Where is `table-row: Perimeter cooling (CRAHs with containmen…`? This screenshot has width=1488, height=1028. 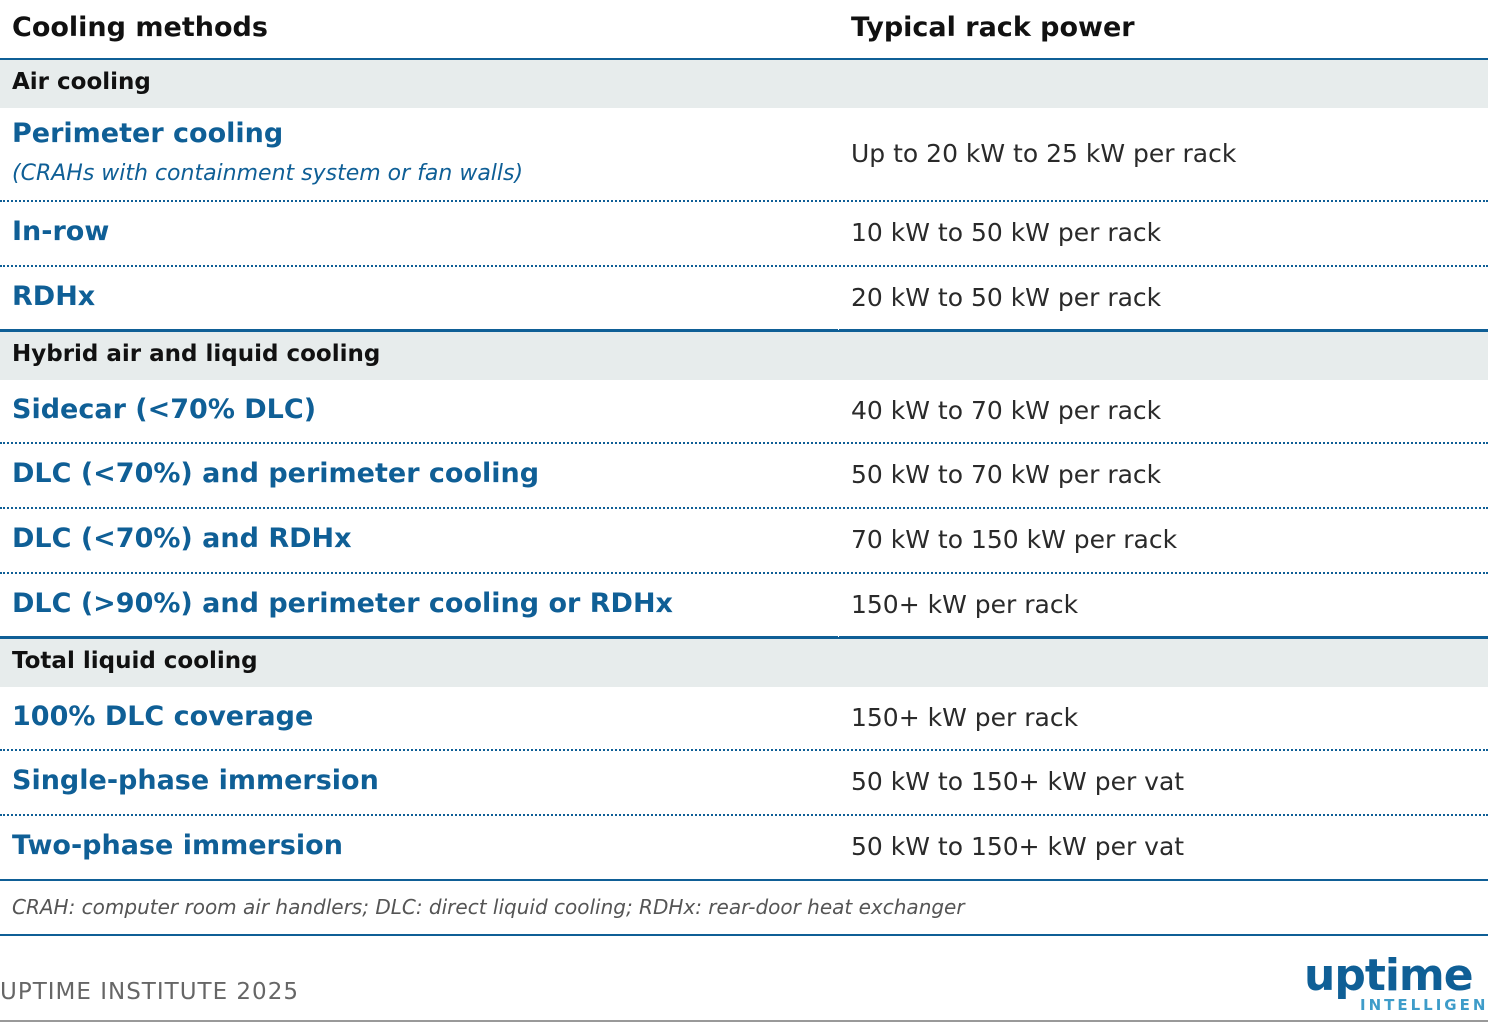
table-row: Perimeter cooling (CRAHs with containmen… is located at coordinates (744, 154).